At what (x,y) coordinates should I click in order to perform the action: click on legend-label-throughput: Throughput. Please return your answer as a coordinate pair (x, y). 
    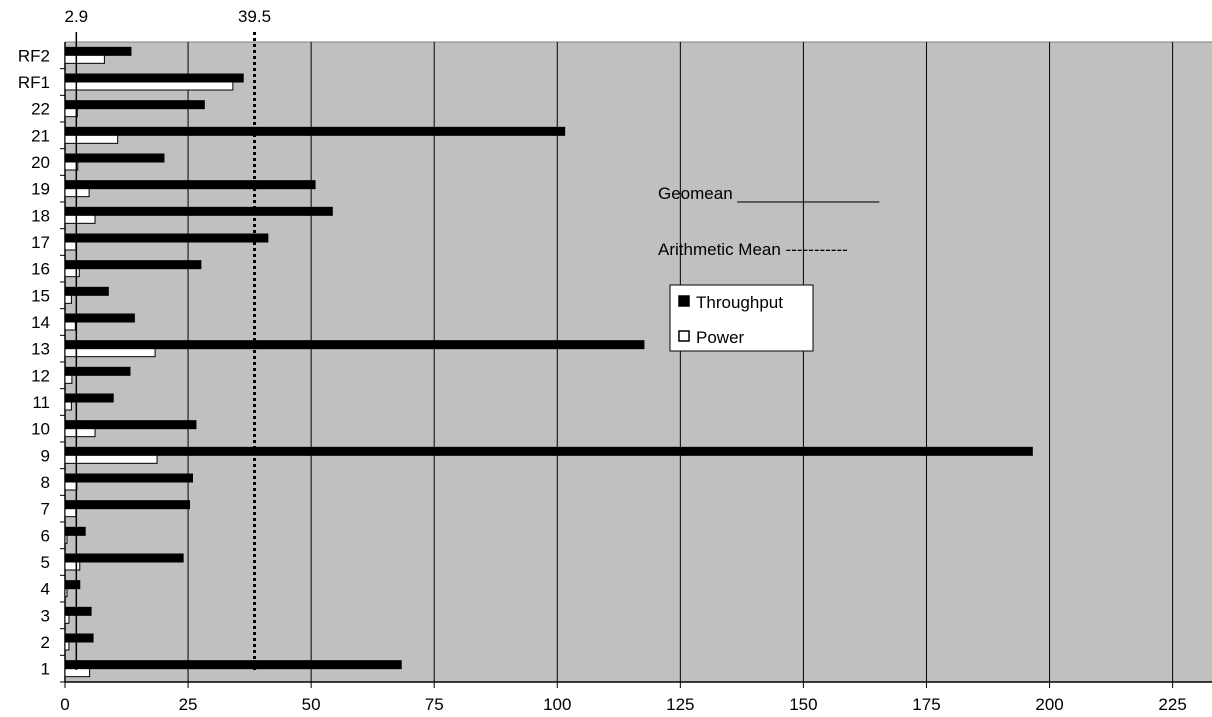
    Looking at the image, I should click on (739, 302).